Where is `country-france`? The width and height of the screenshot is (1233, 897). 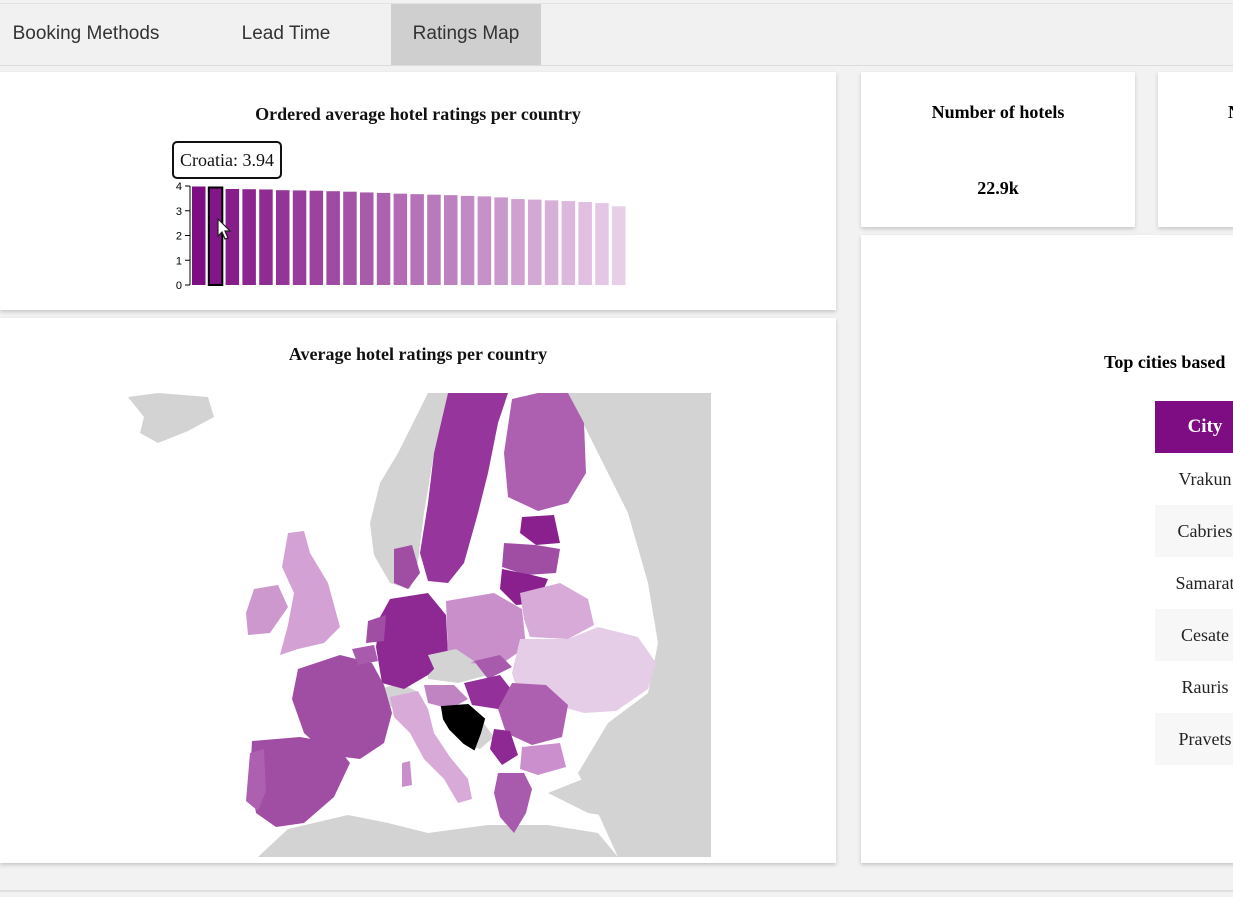 country-france is located at coordinates (342, 707).